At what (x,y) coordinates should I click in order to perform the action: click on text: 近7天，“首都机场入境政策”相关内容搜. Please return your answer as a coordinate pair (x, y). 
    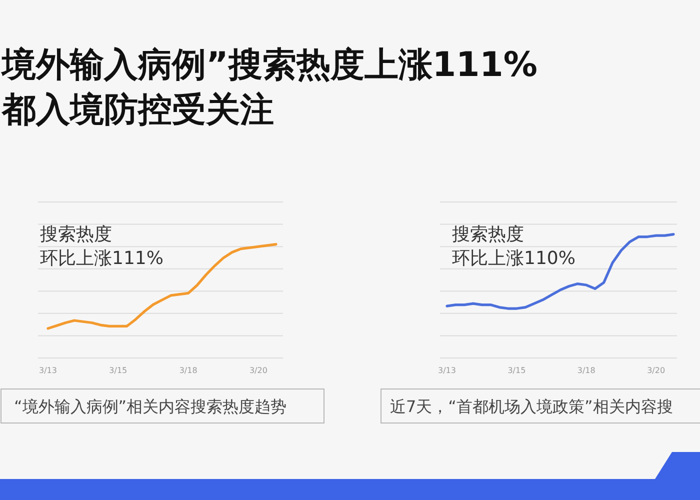
    Looking at the image, I should click on (531, 406).